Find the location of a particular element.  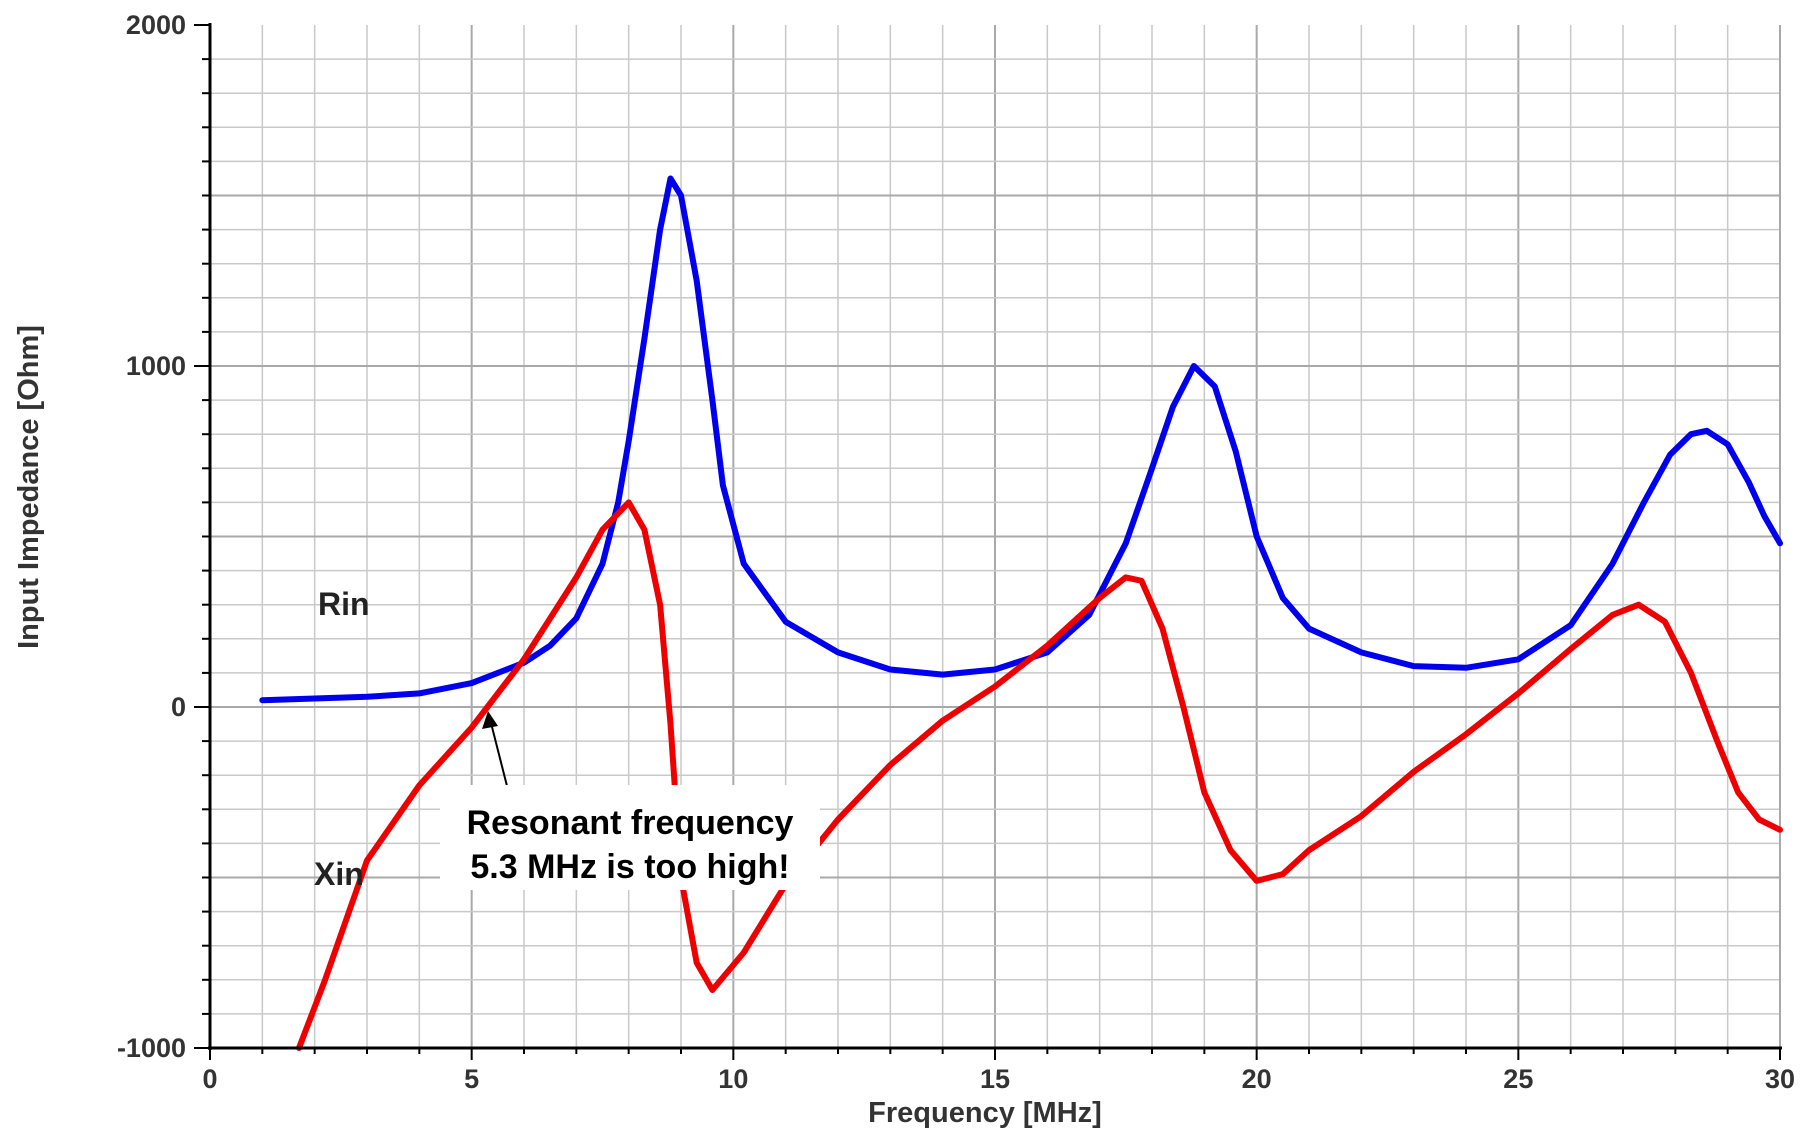

x-axis-title: Frequency [MHz] is located at coordinates (985, 1113).